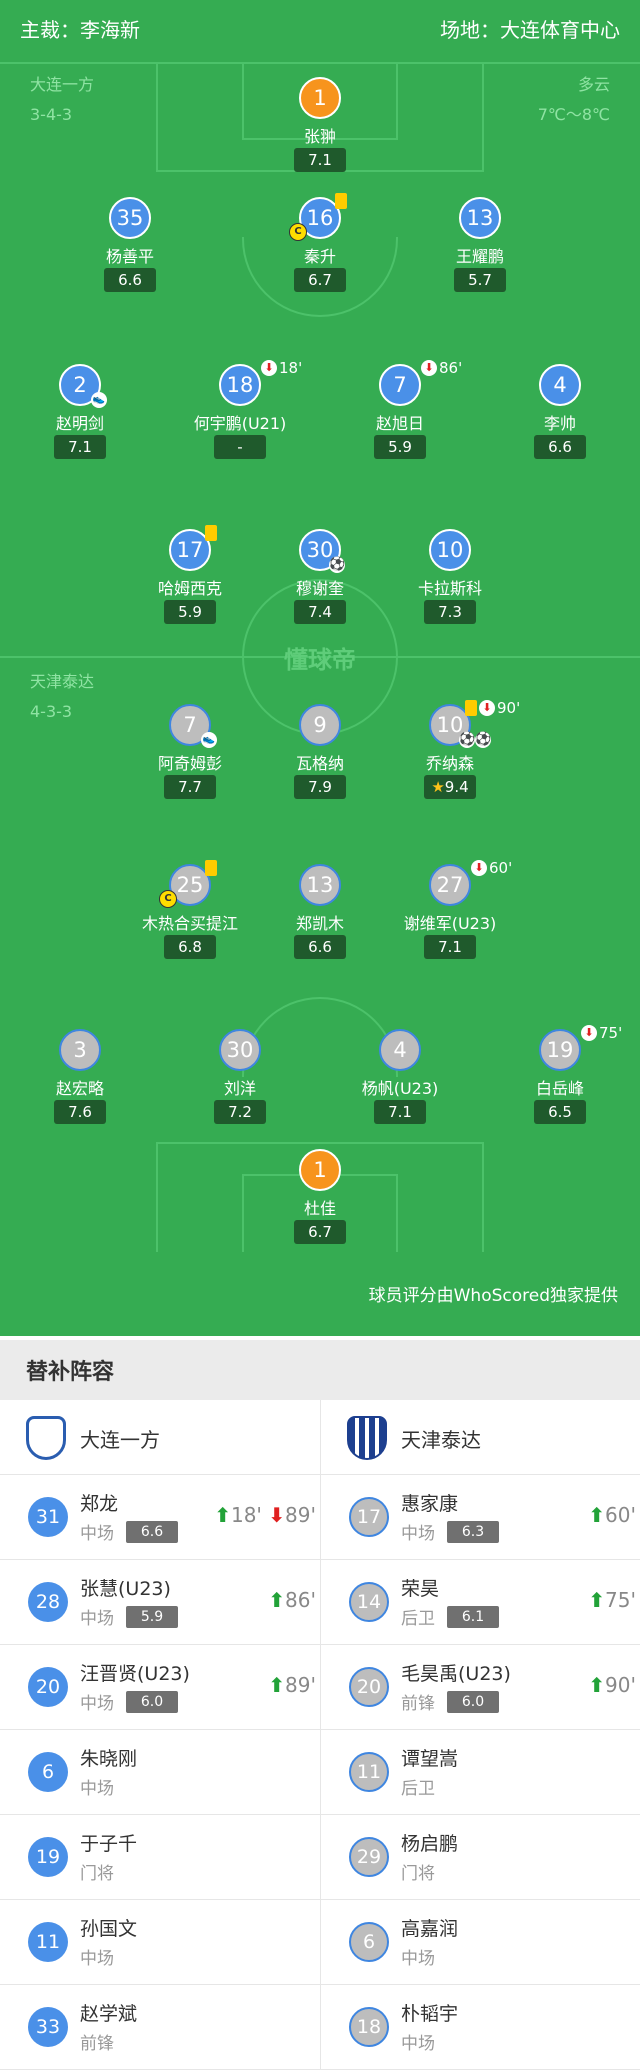 This screenshot has width=640, height=2070. Describe the element at coordinates (491, 868) in the screenshot. I see `sub-out-marker: ⬇ 60'` at that location.